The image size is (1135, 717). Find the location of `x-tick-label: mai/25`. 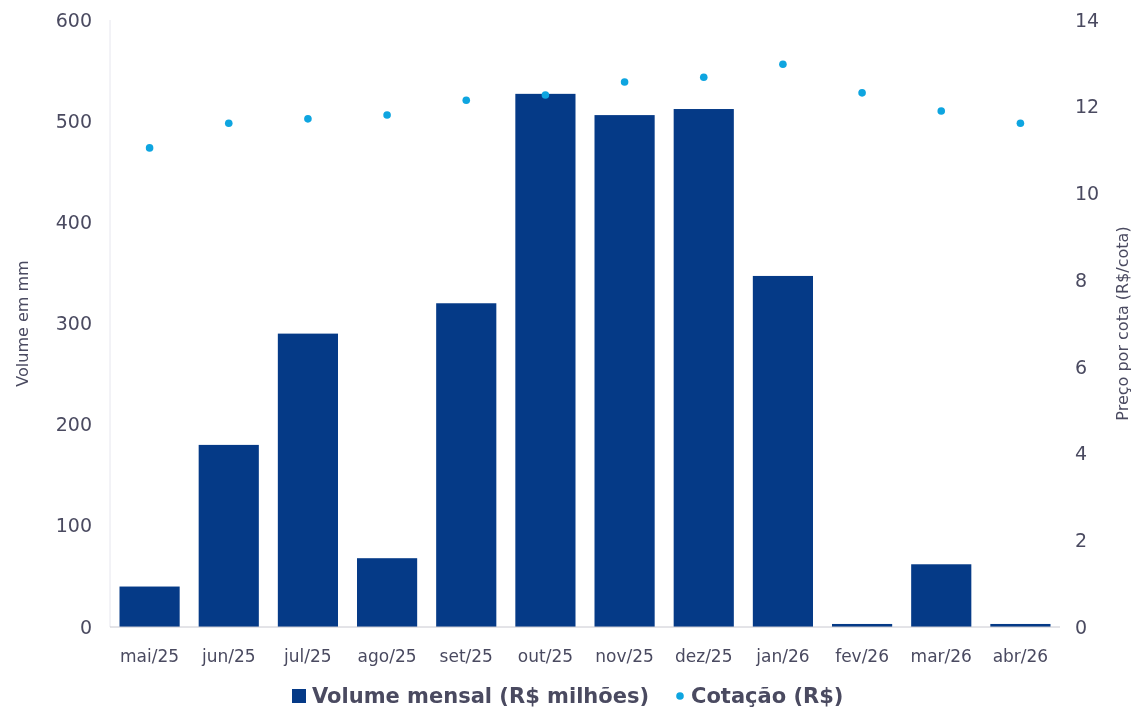

x-tick-label: mai/25 is located at coordinates (150, 656).